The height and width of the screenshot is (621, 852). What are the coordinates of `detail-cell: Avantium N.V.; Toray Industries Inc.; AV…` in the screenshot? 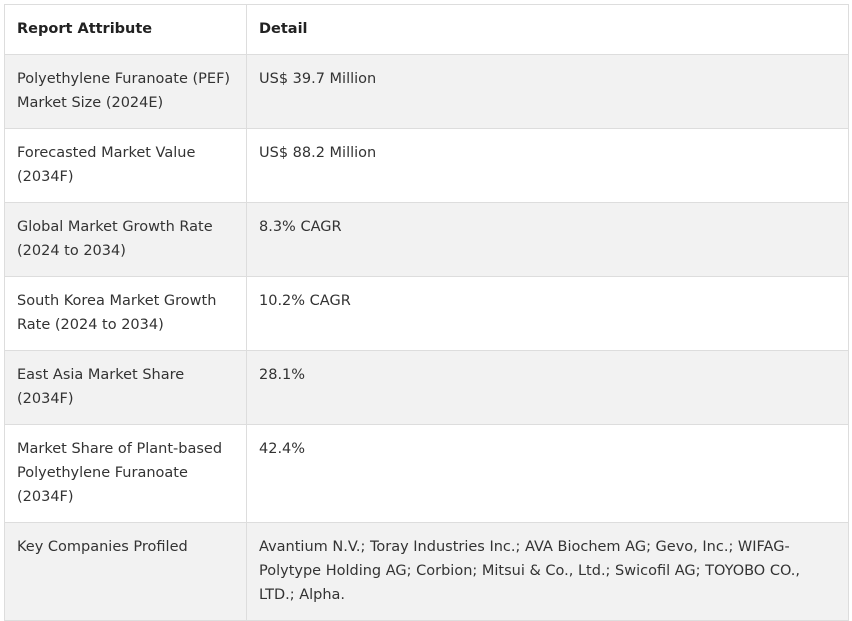 It's located at (547, 571).